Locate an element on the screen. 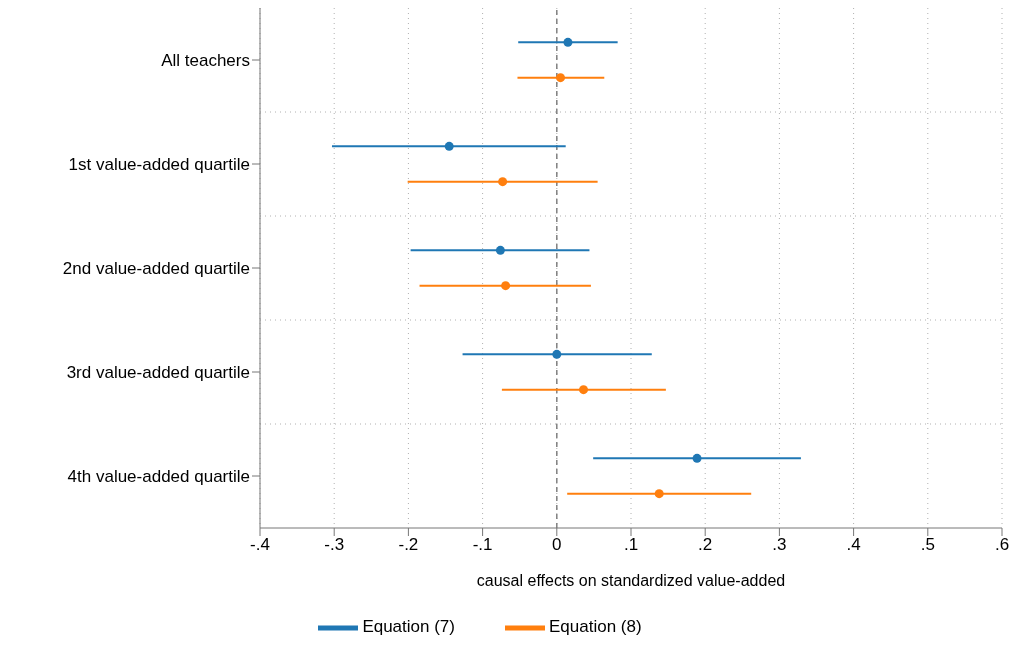  x-tick-label: -.2 is located at coordinates (408, 545).